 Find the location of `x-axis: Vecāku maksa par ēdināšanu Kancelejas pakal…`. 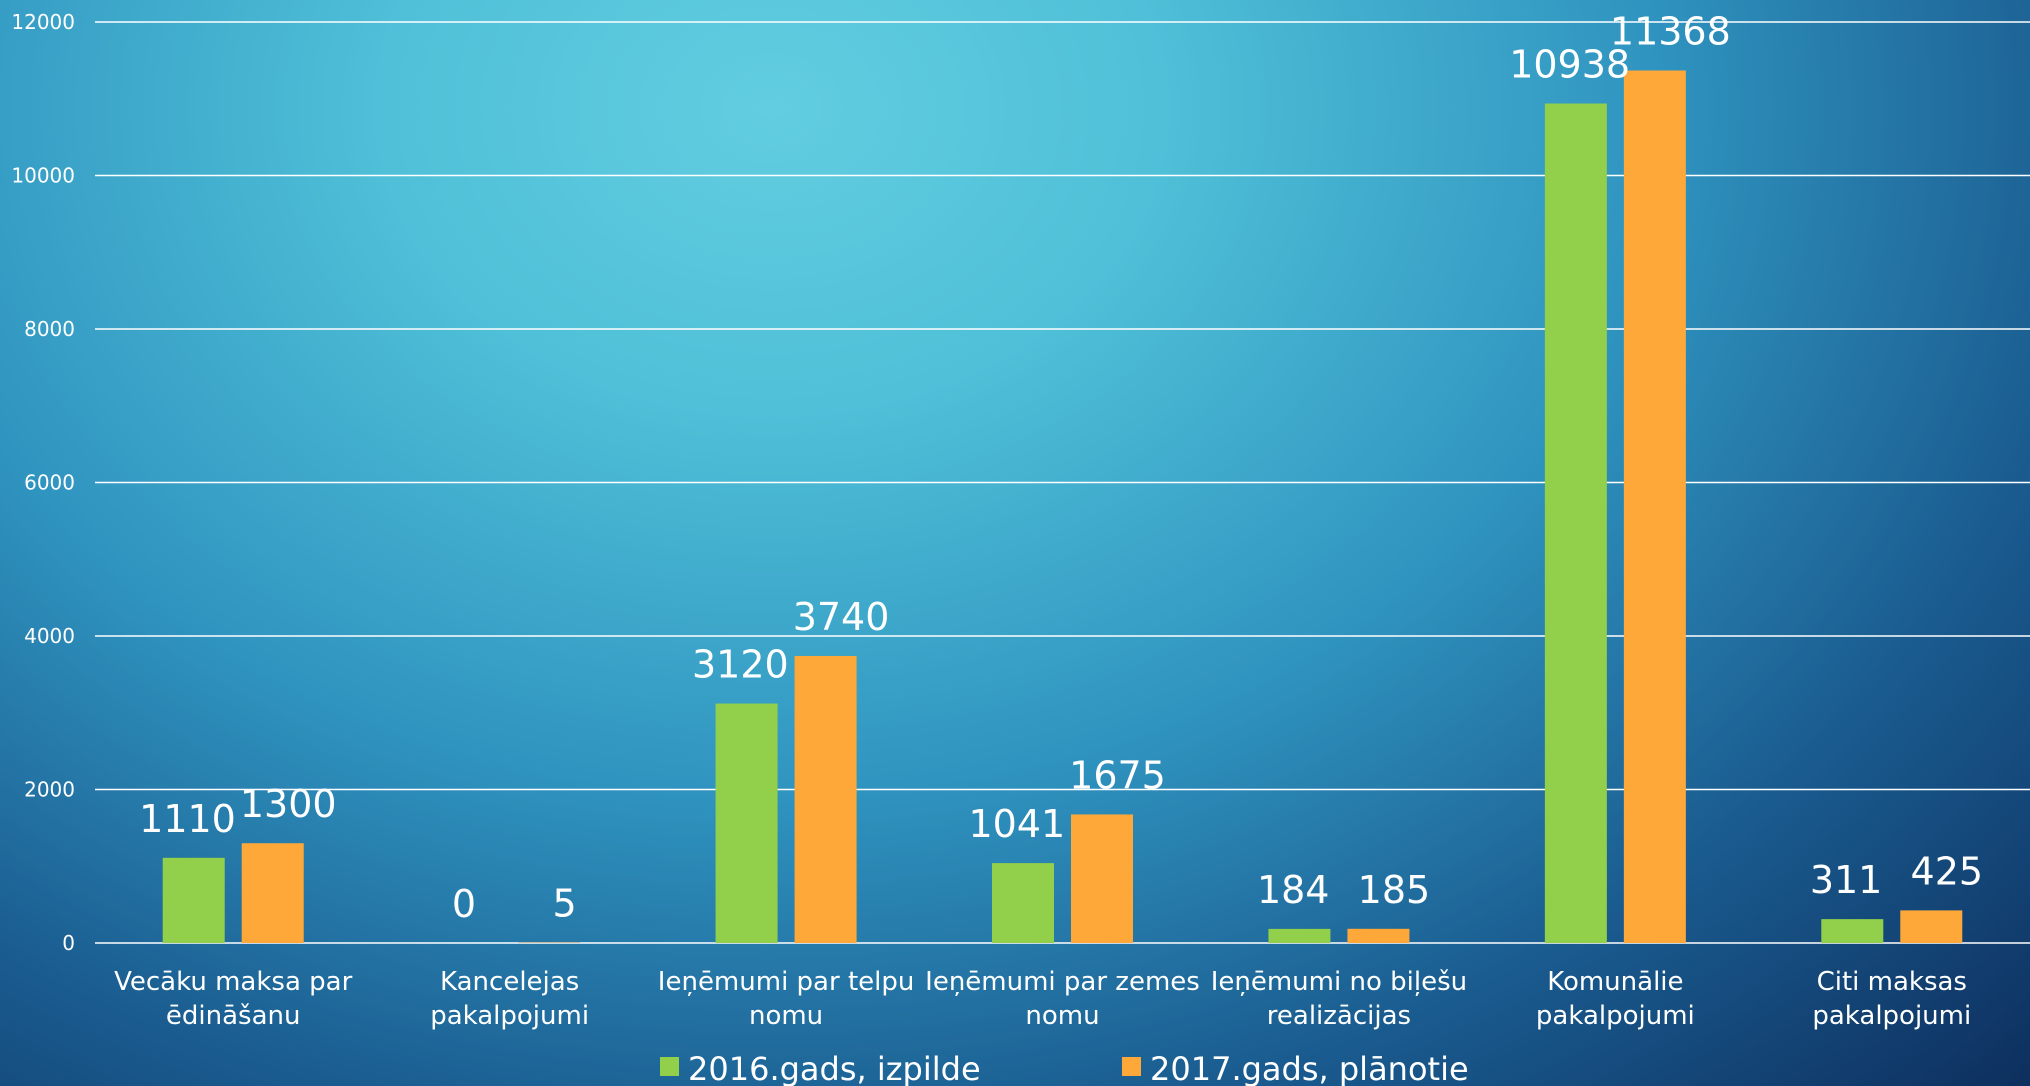

x-axis: Vecāku maksa par ēdināšanu Kancelejas pakal… is located at coordinates (1042, 999).